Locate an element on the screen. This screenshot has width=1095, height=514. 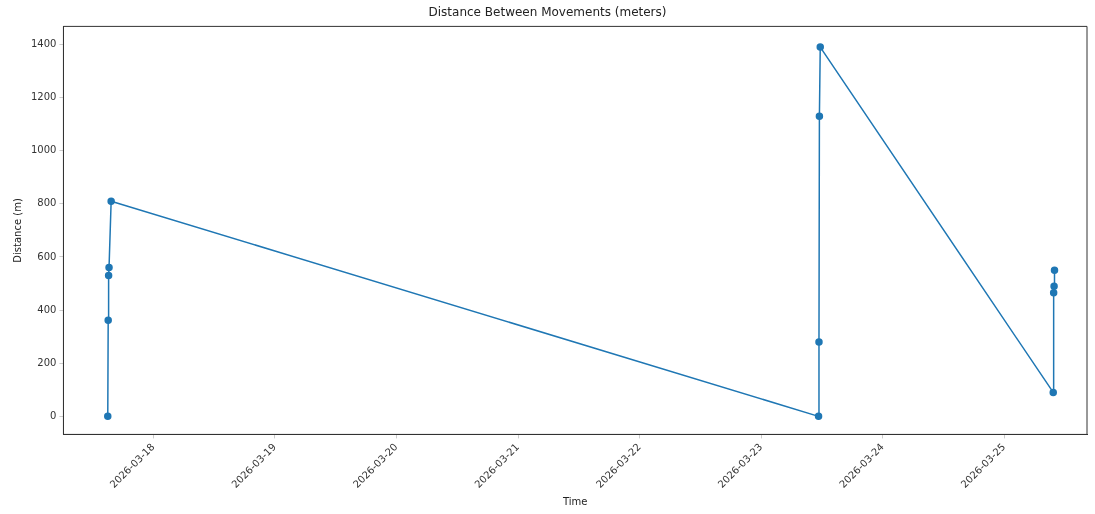
y-tick-label: 1200 is located at coordinates (44, 97).